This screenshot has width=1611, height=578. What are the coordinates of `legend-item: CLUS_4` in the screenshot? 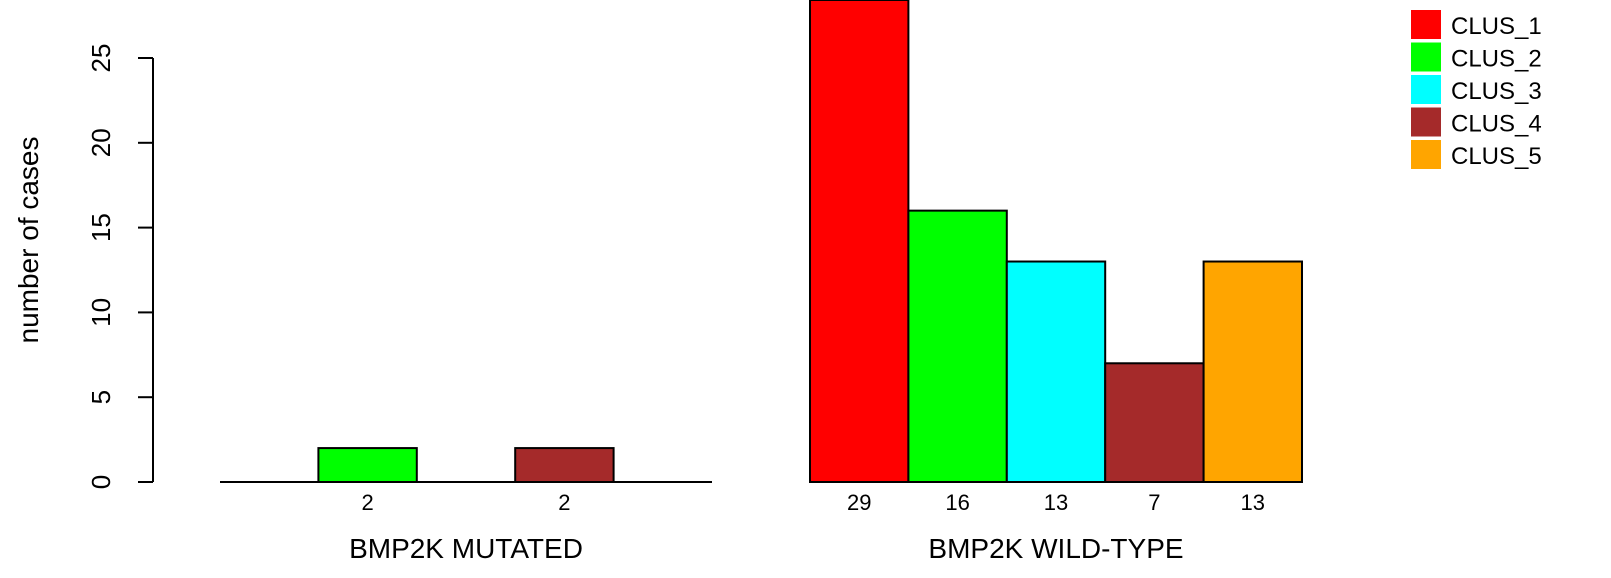 It's located at (1476, 122).